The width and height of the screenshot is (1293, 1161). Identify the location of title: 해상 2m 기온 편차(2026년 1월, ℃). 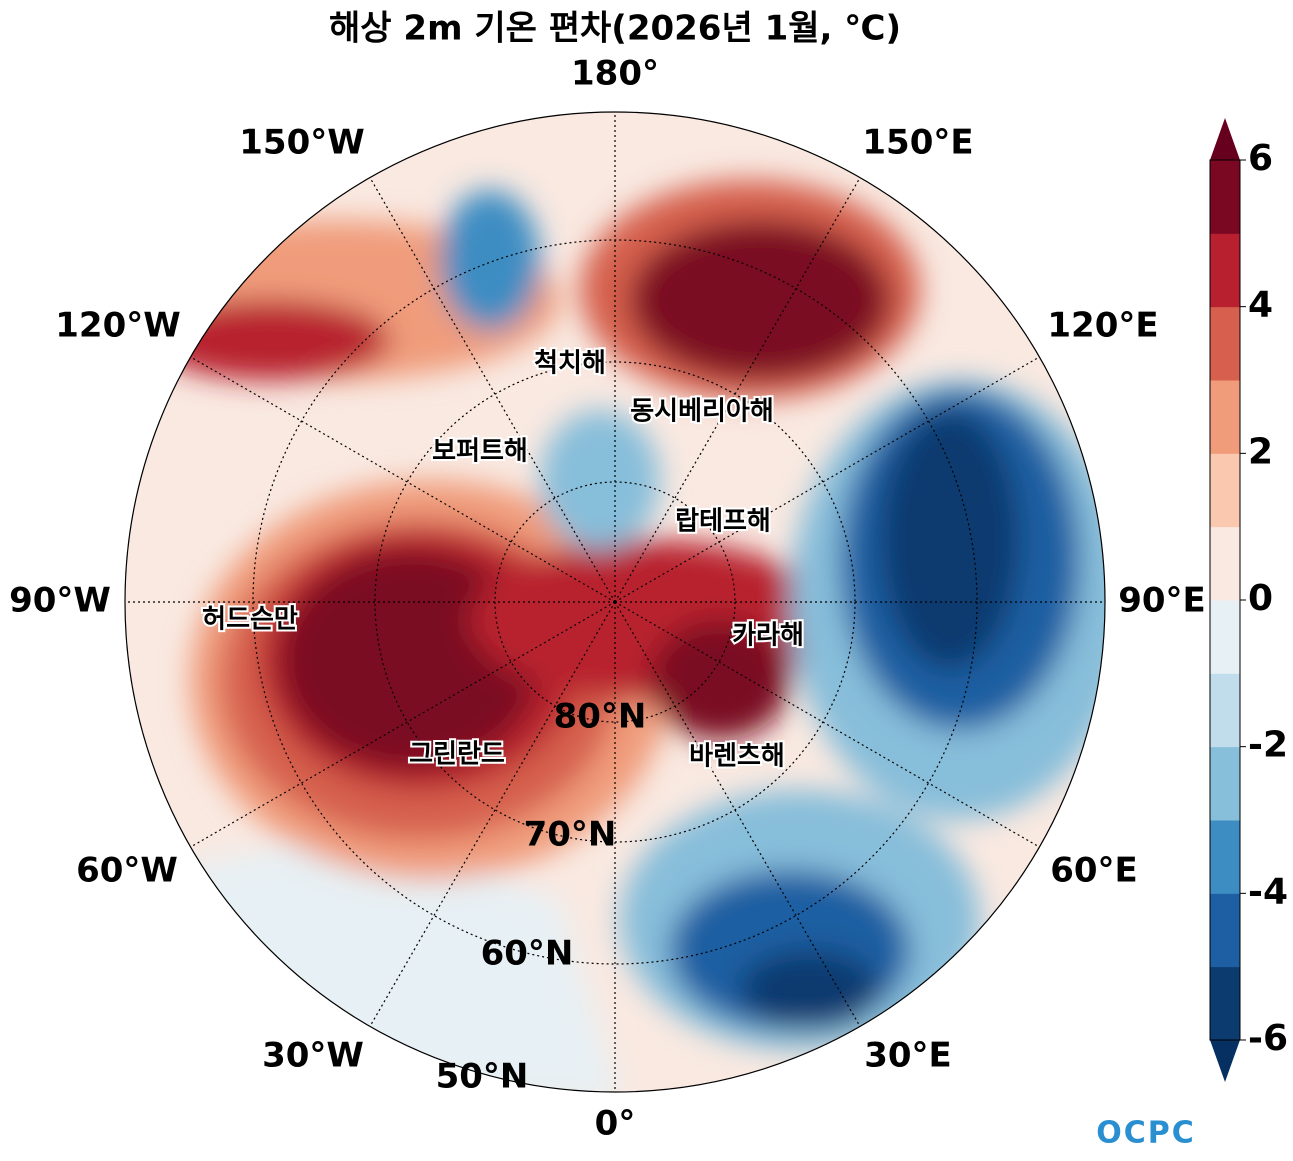
(615, 29).